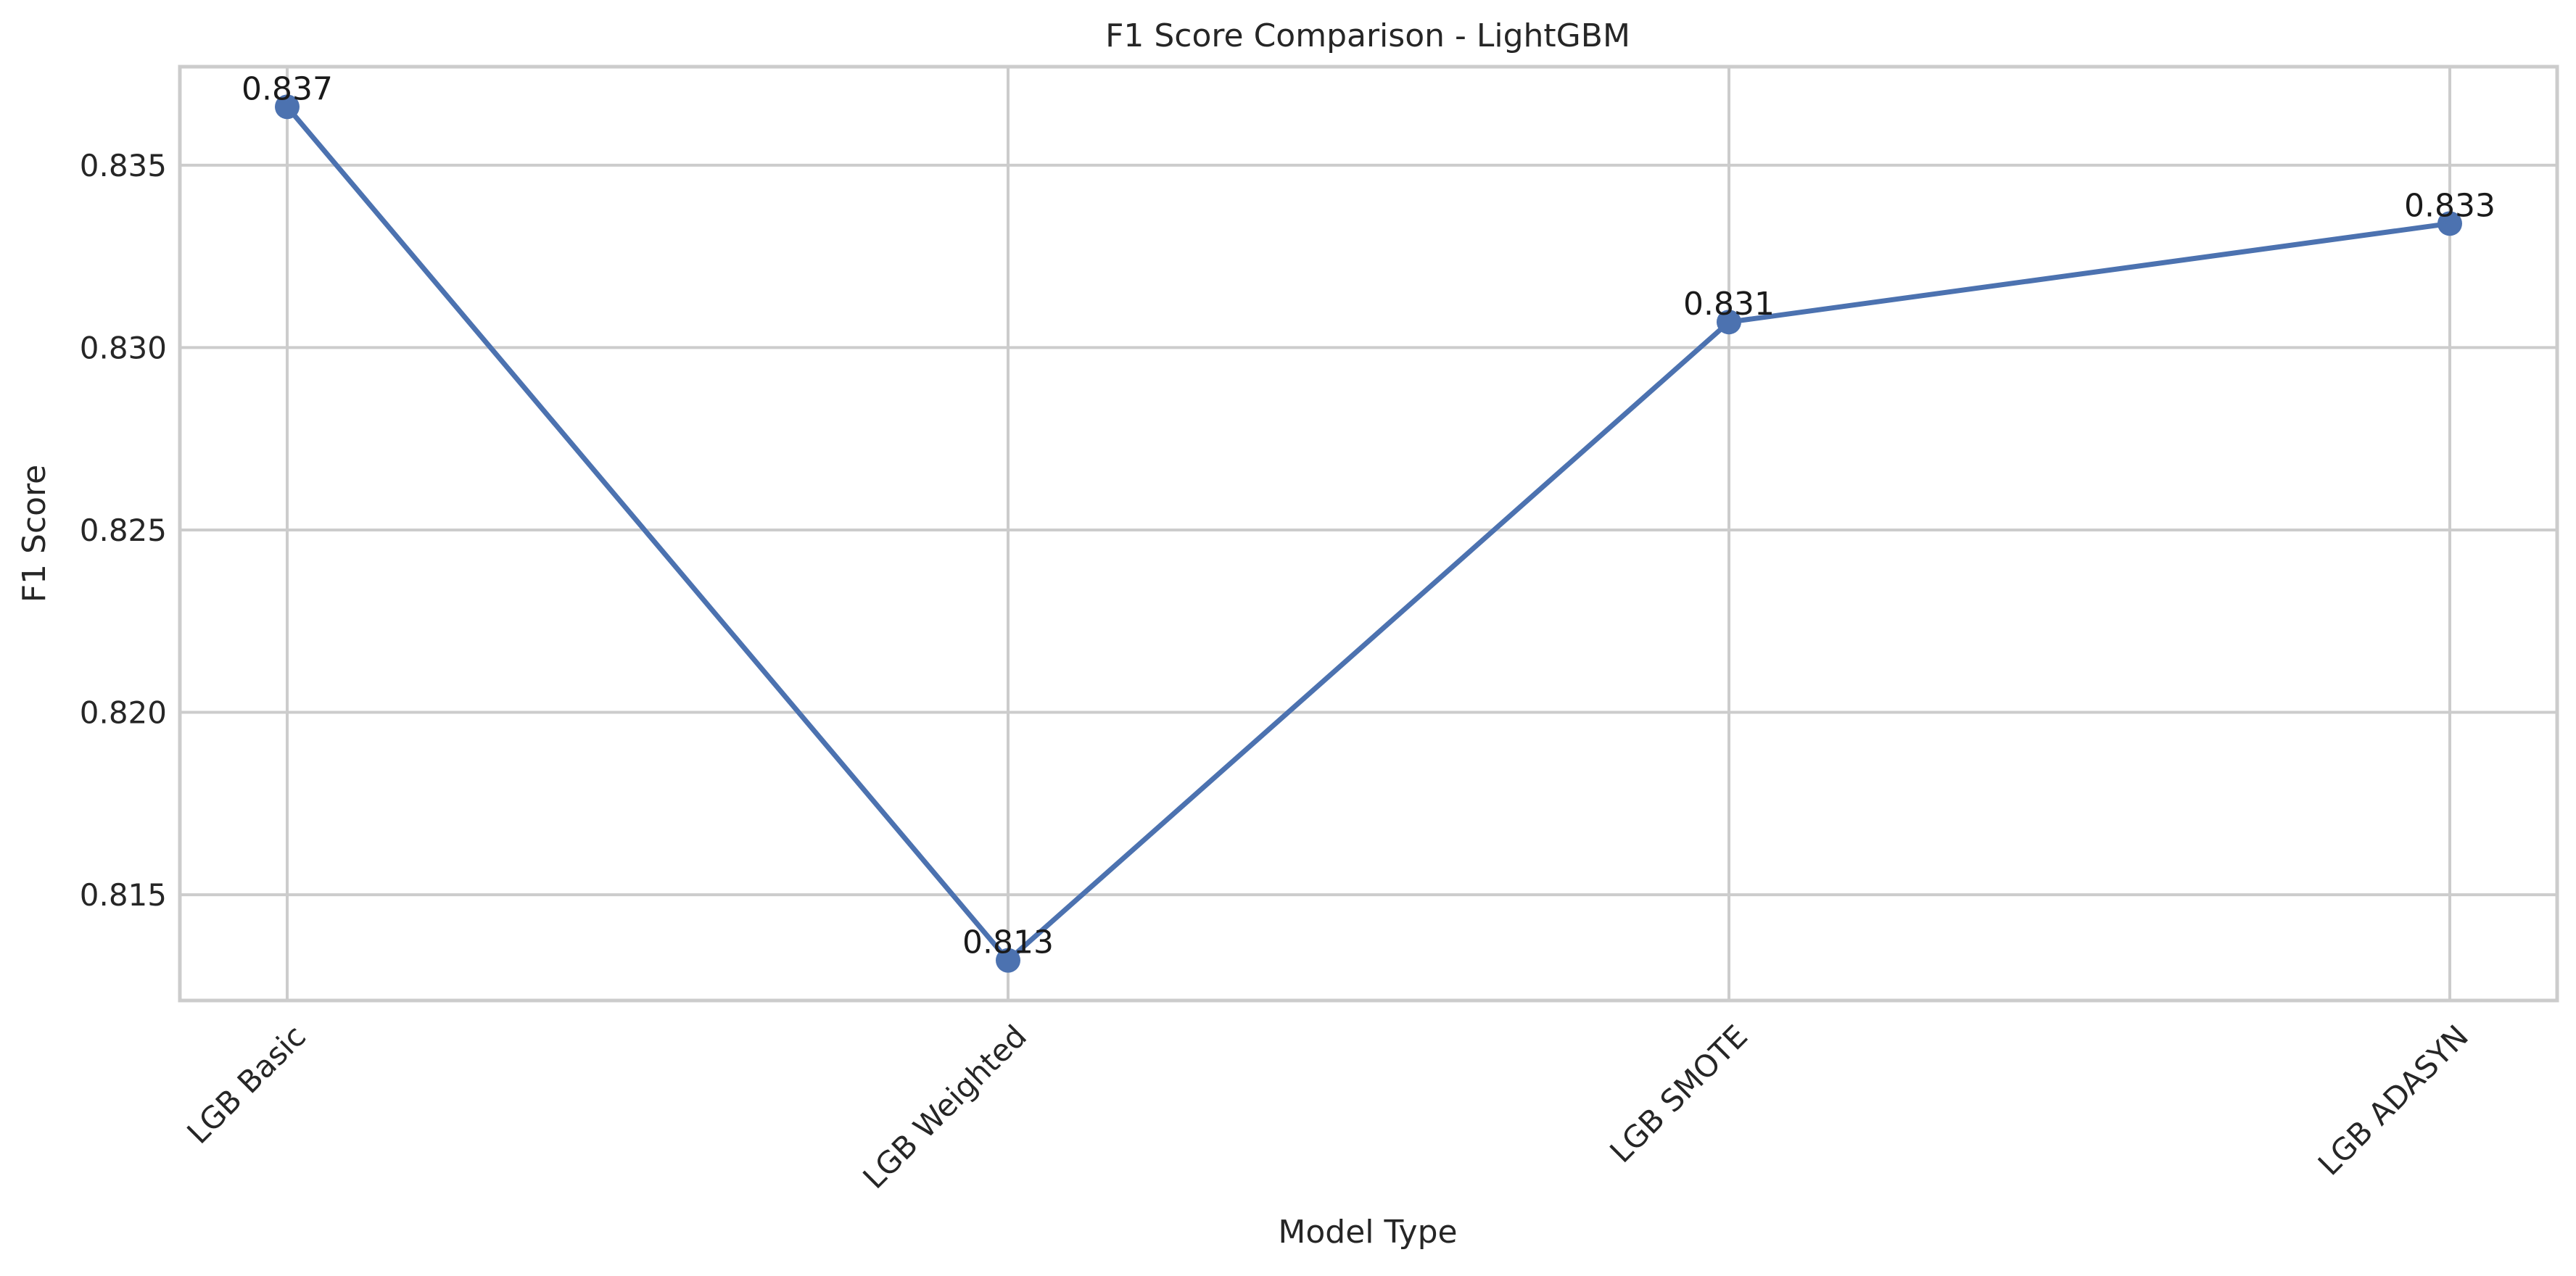  What do you see at coordinates (34, 534) in the screenshot?
I see `y-axis-label: F1 Score` at bounding box center [34, 534].